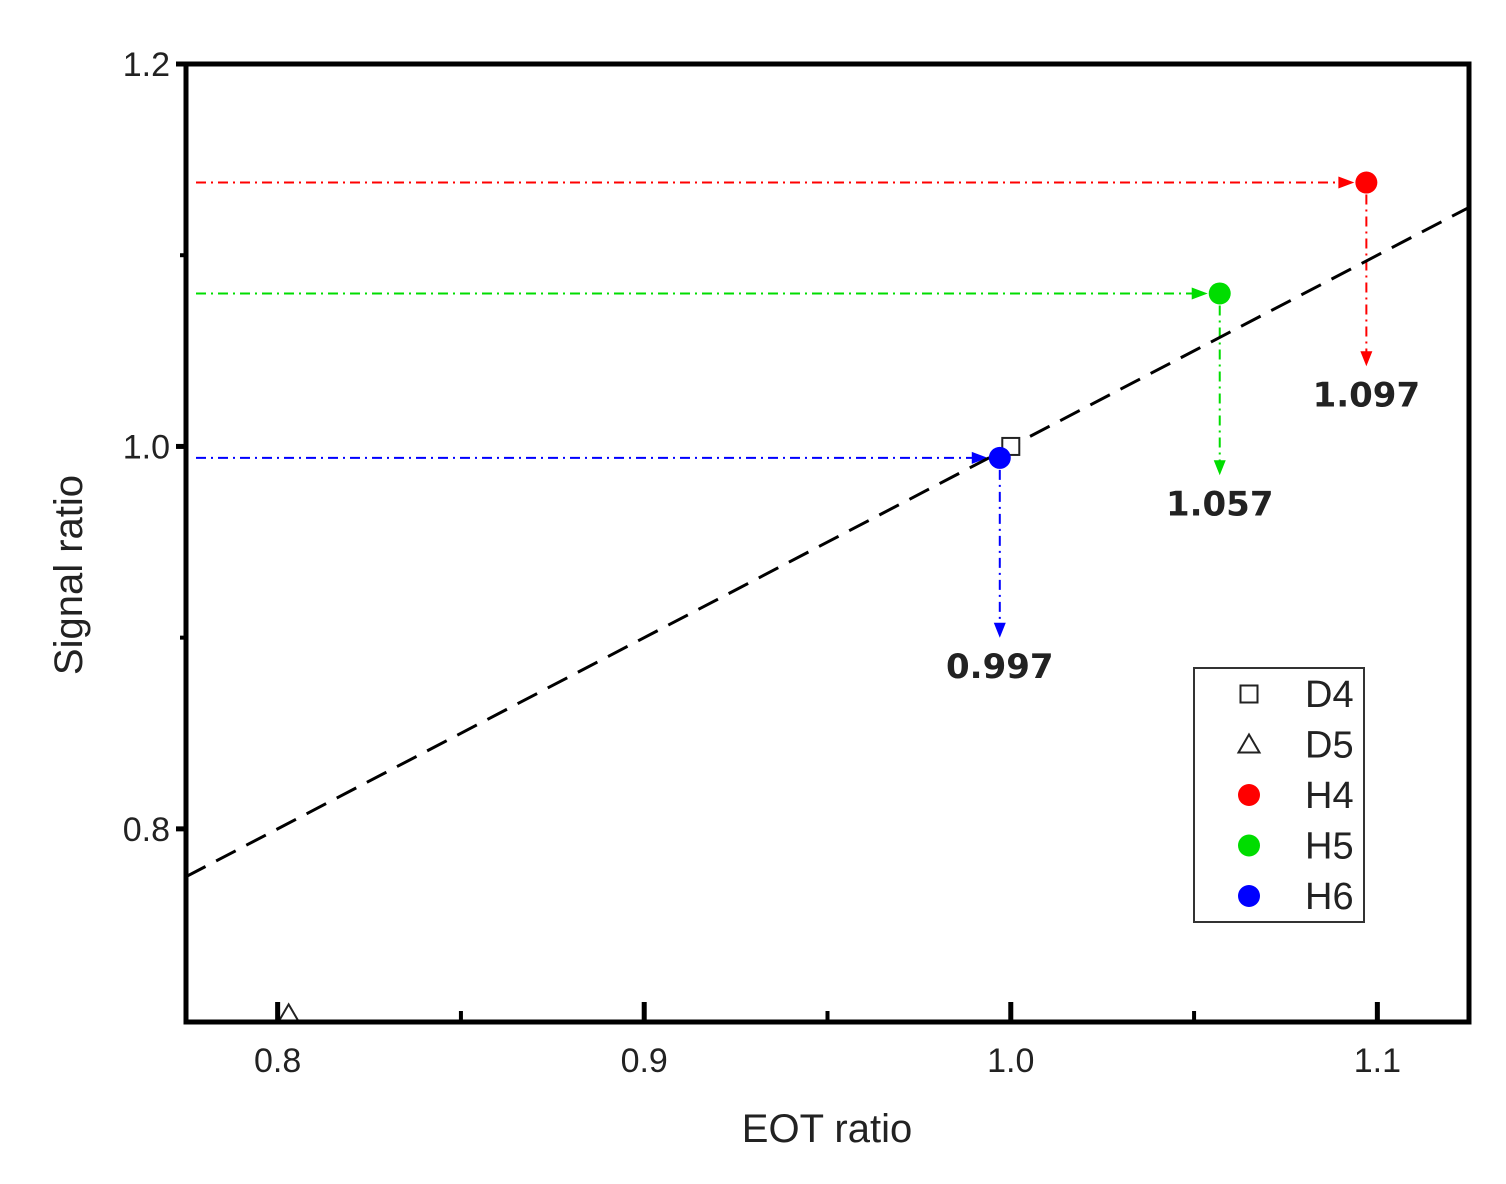 This screenshot has height=1184, width=1506. What do you see at coordinates (999, 457) in the screenshot?
I see `point-h6` at bounding box center [999, 457].